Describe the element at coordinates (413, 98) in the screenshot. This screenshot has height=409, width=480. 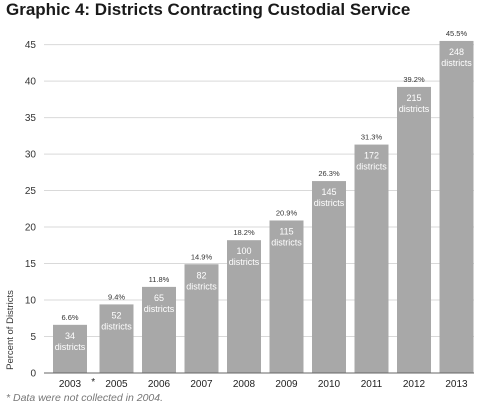
I see `bar-count-label: 215` at that location.